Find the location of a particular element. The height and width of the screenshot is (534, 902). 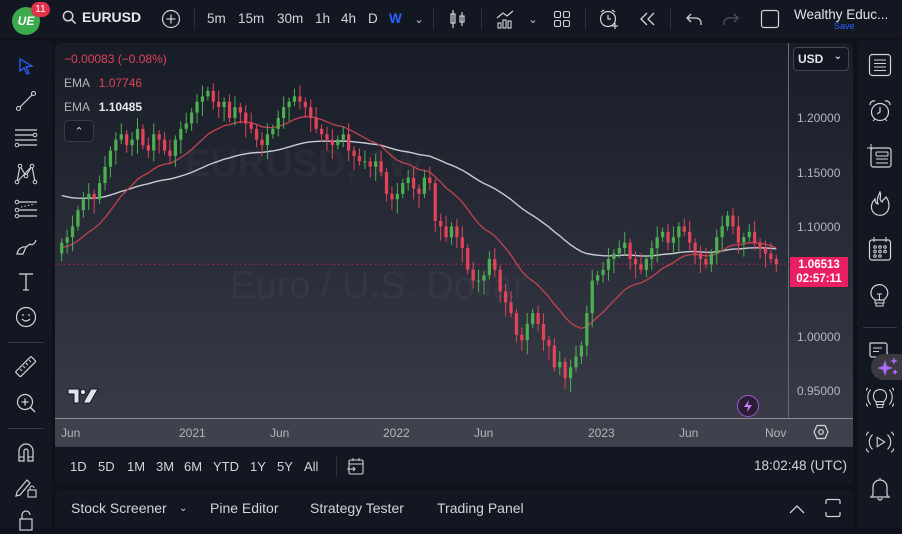

time-label: 2022 is located at coordinates (396, 433).